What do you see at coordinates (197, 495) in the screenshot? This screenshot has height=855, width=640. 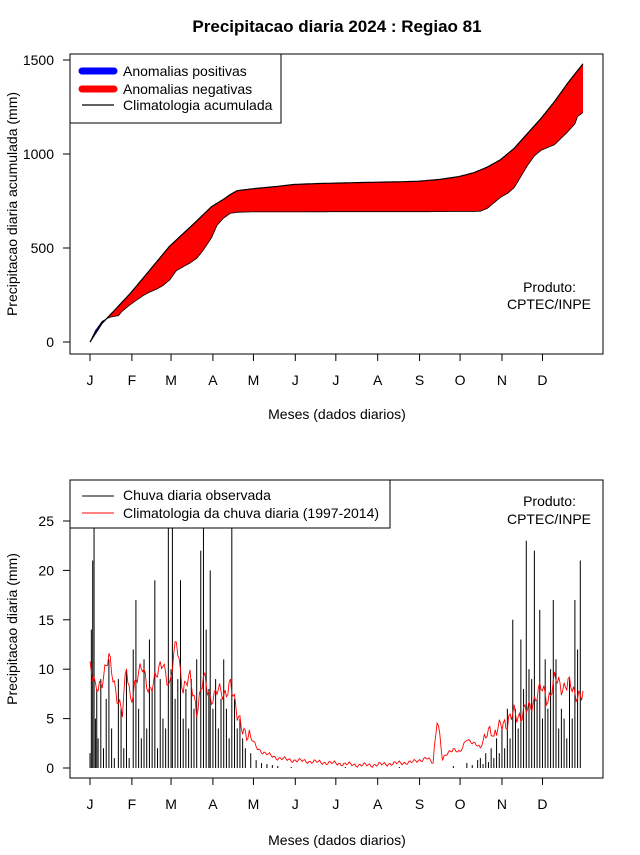 I see `legend-label-observed: Chuva diaria observada` at bounding box center [197, 495].